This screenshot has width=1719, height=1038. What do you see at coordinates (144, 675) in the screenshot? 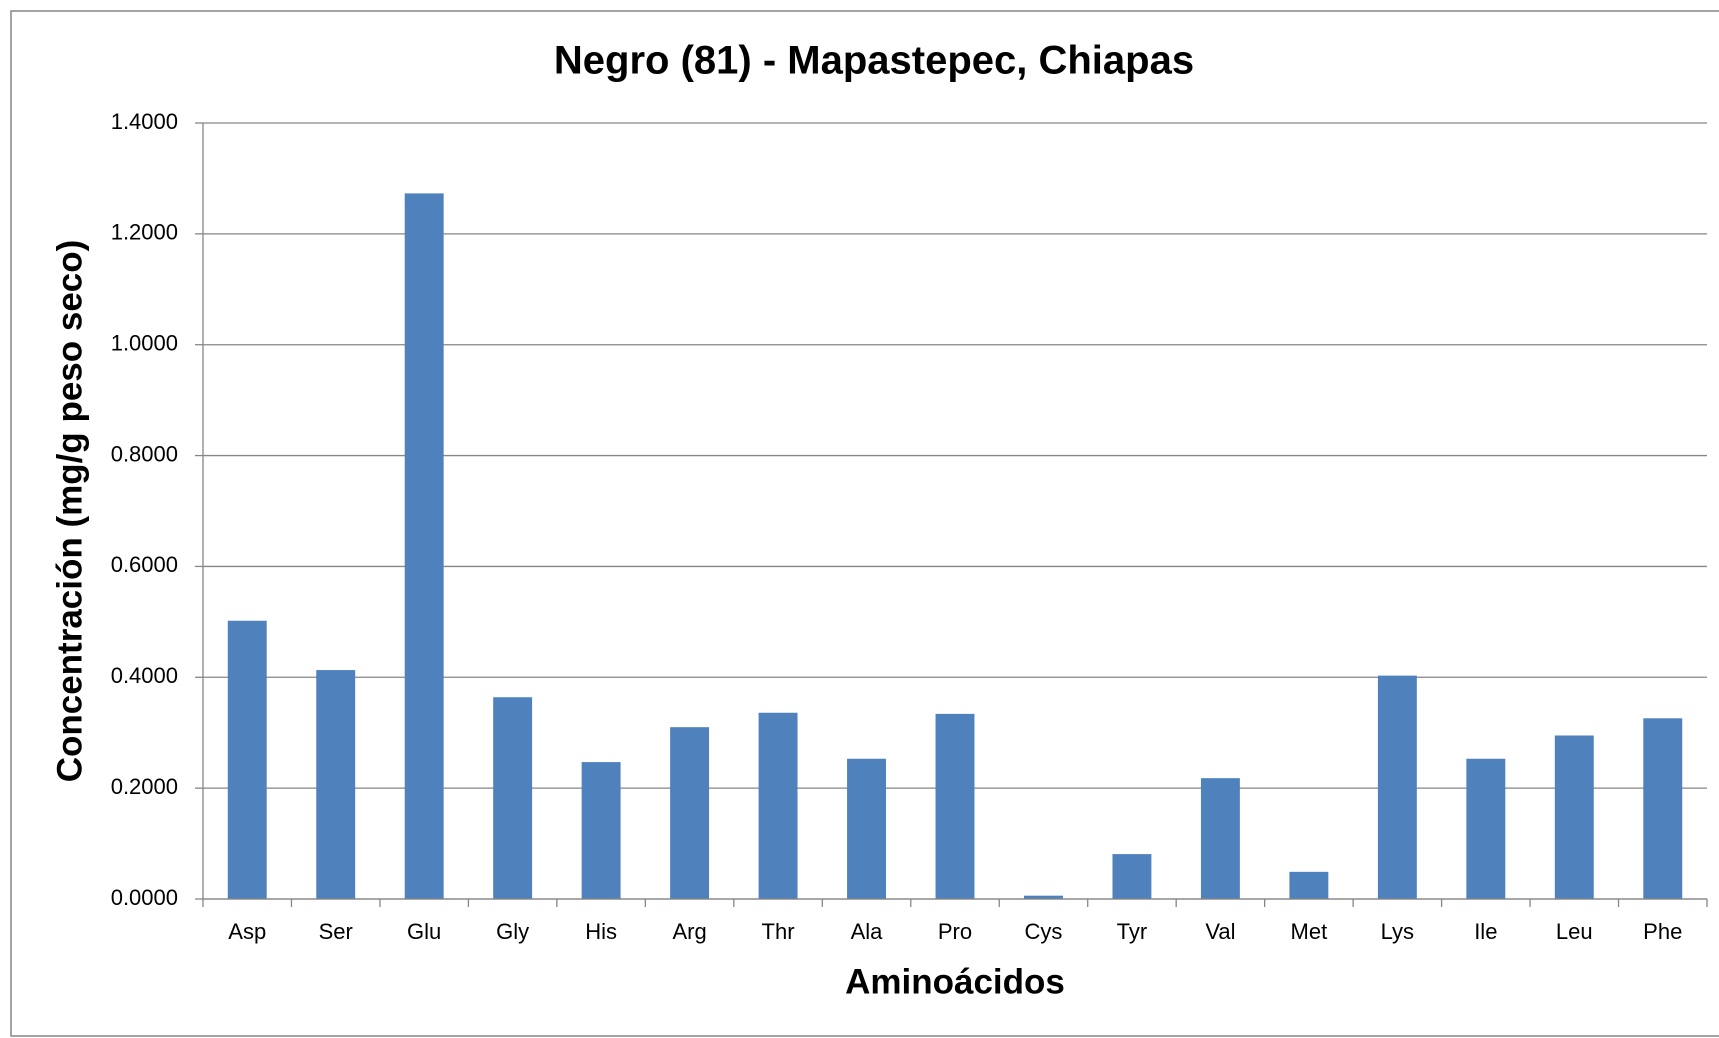
I see `y-tick-label: 0.4000` at bounding box center [144, 675].